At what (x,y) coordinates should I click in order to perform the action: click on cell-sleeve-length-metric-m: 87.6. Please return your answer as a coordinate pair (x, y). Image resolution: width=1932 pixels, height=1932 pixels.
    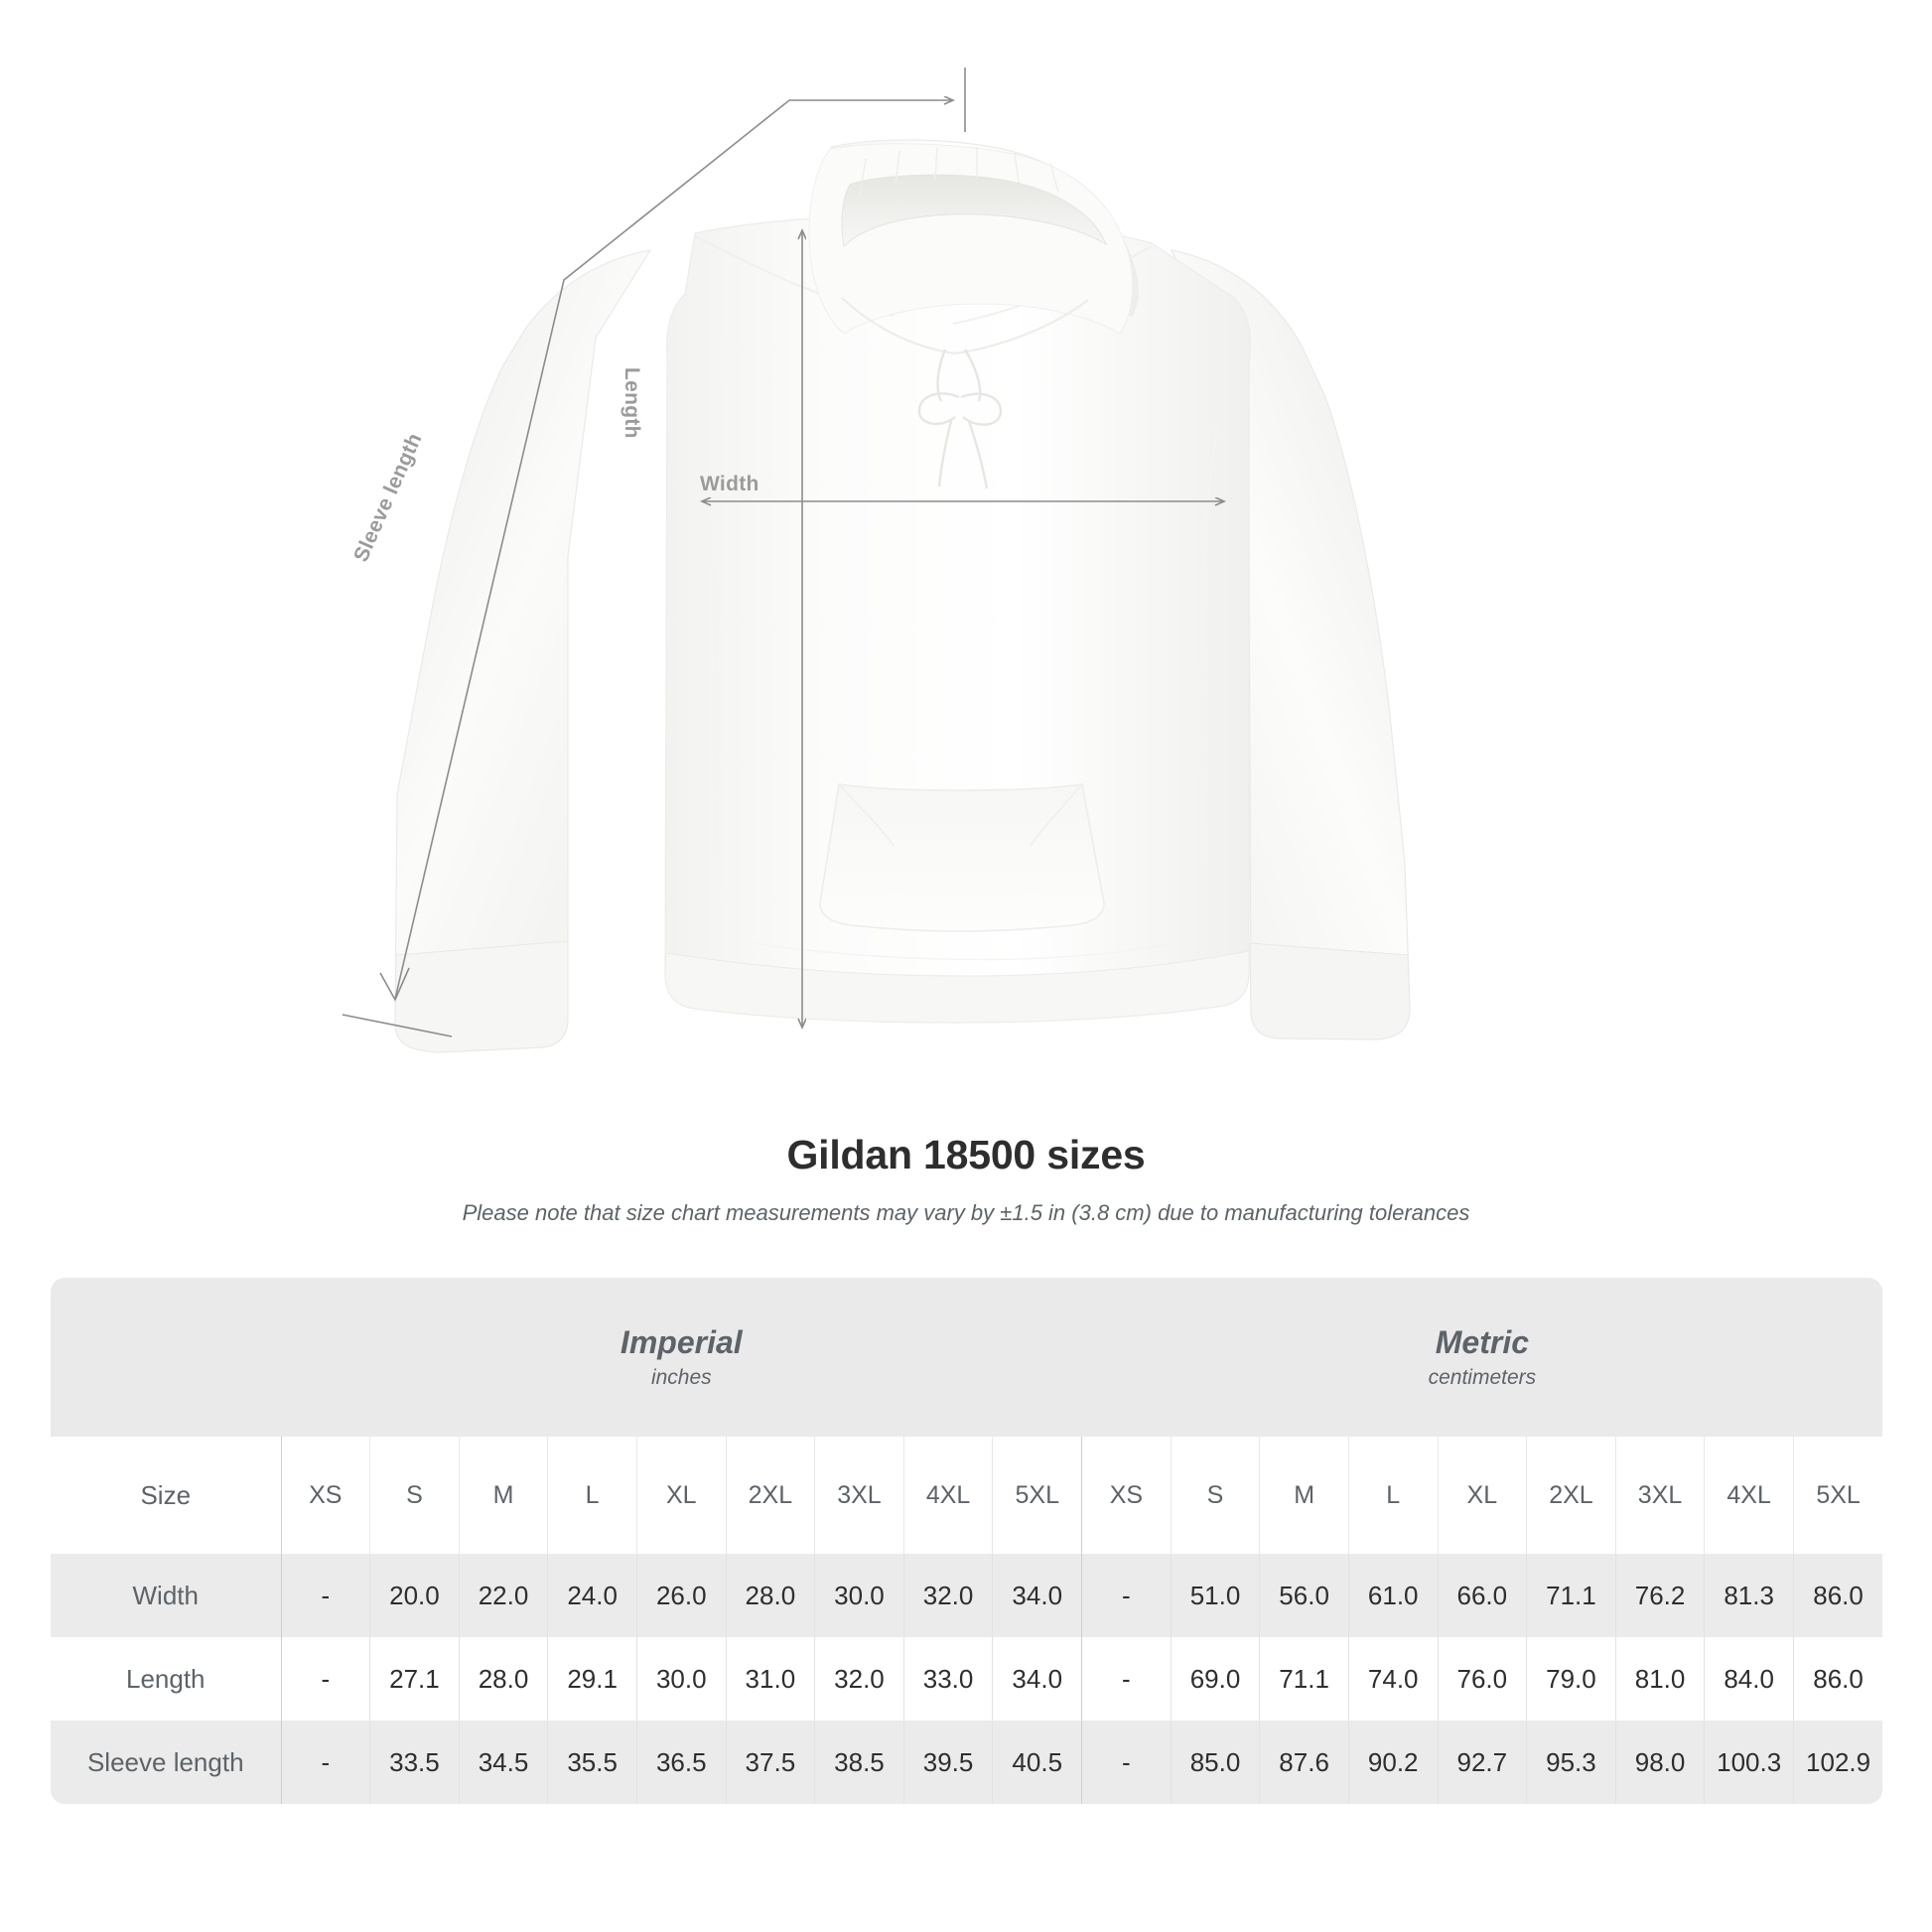
    Looking at the image, I should click on (1304, 1762).